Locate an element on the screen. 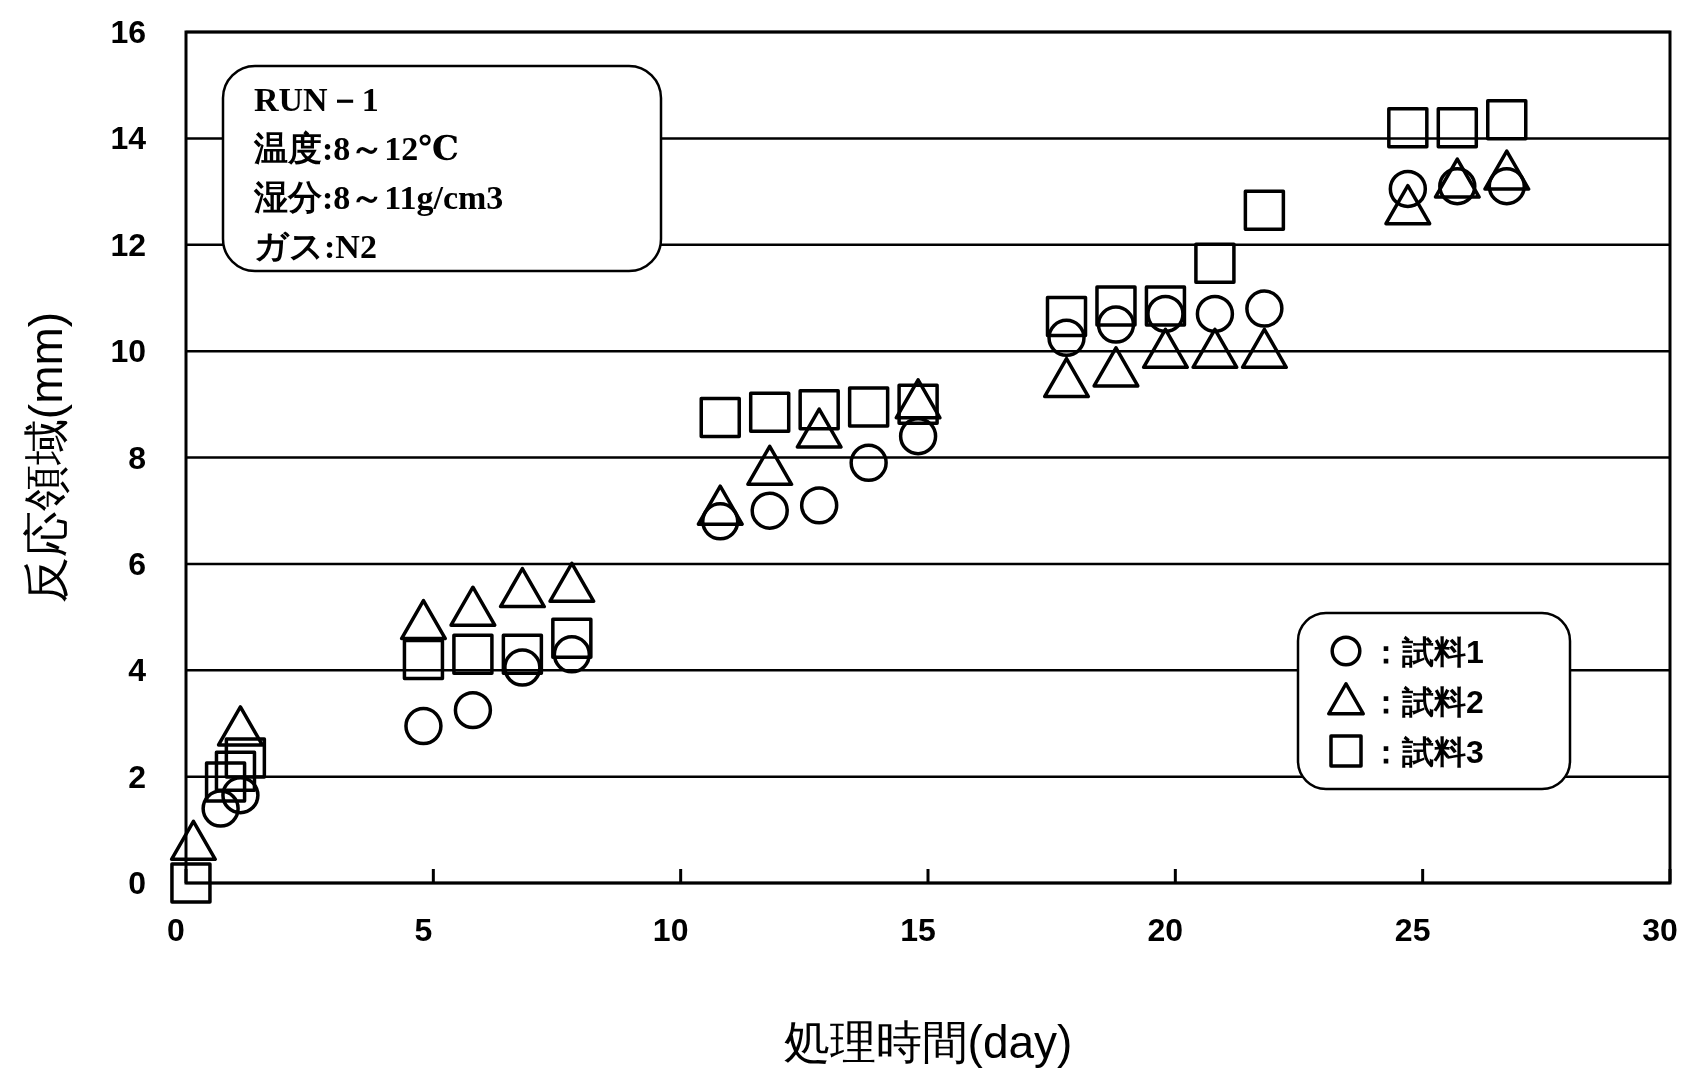  y-tick-label: 4 is located at coordinates (137, 670).